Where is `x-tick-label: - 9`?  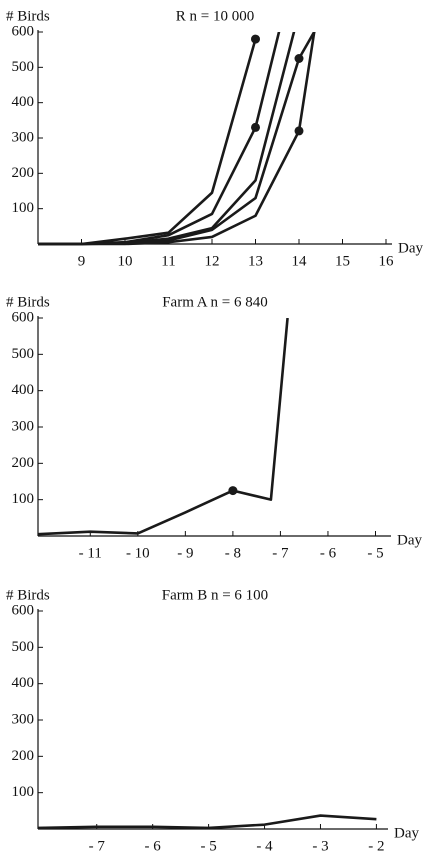
x-tick-label: - 9 is located at coordinates (185, 553).